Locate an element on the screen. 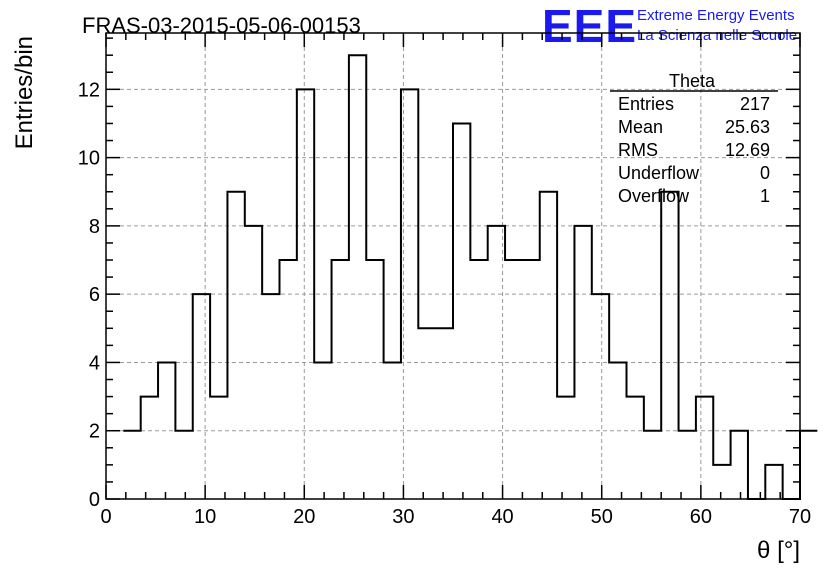 The width and height of the screenshot is (836, 572). stats-label: RMS is located at coordinates (638, 150).